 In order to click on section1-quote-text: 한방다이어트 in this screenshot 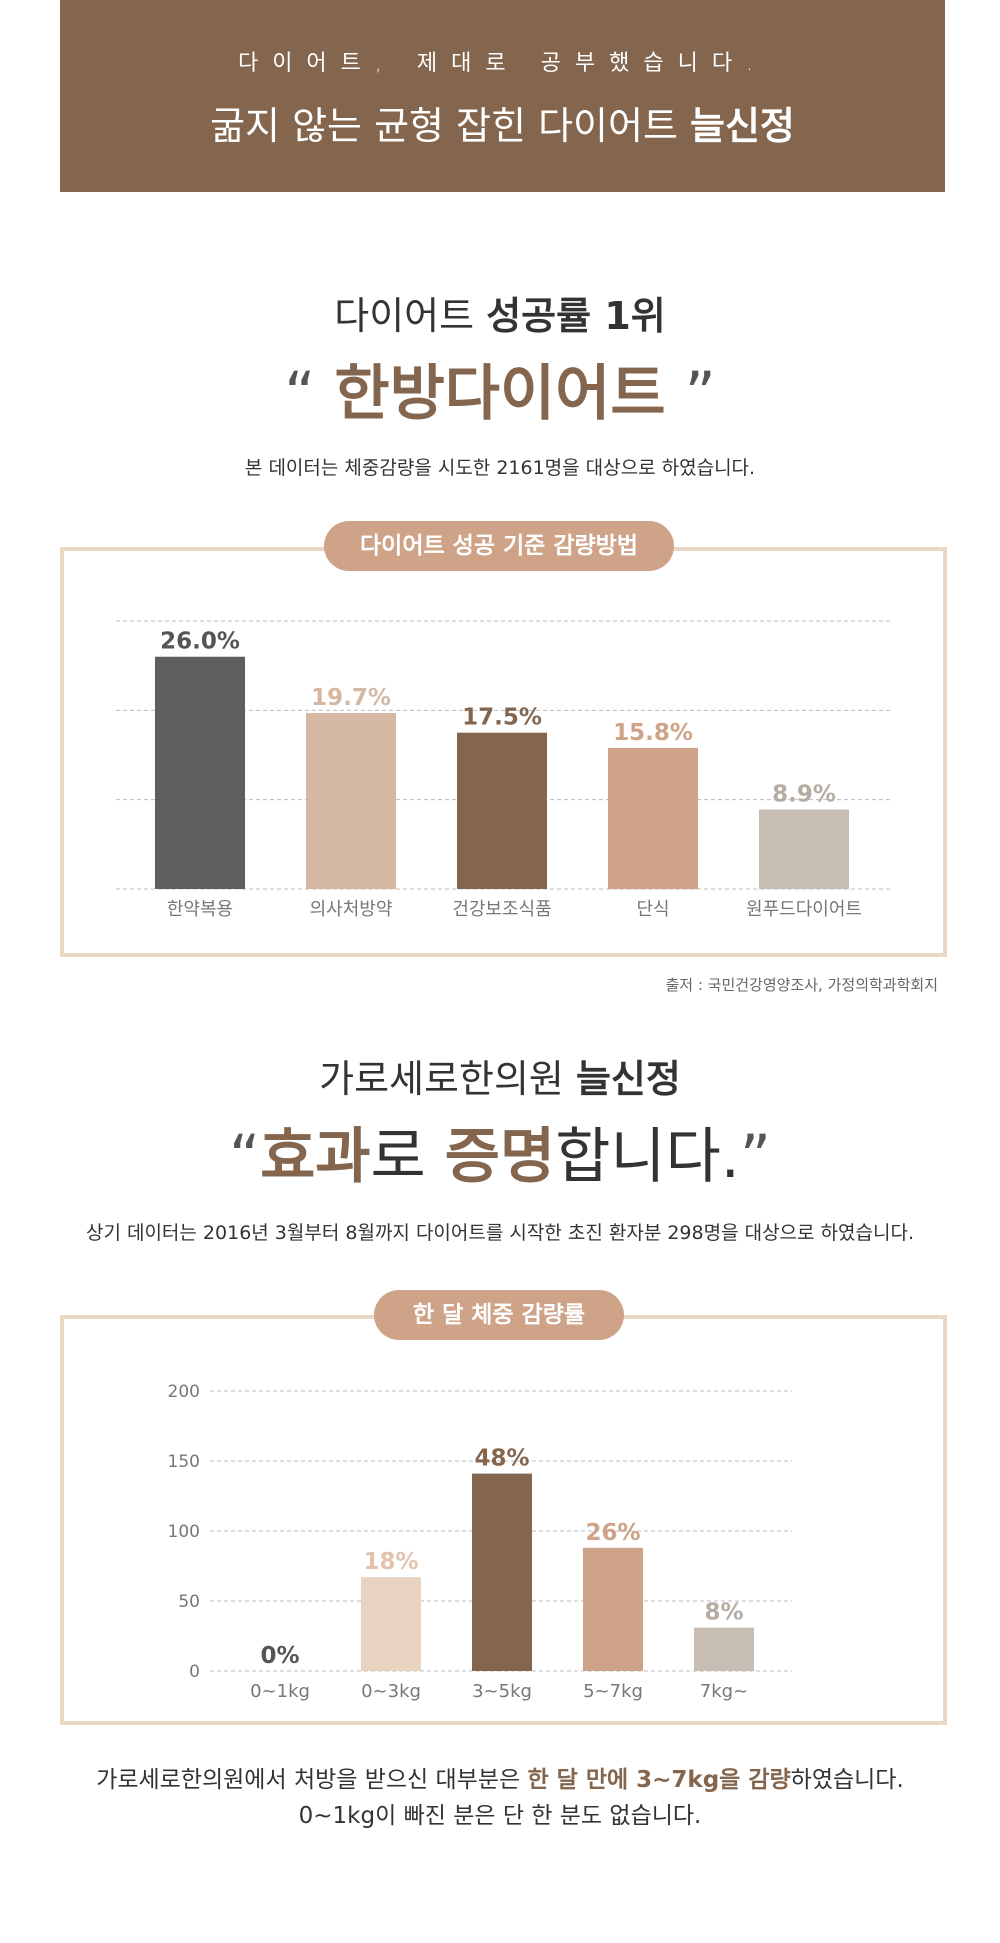, I will do `click(500, 394)`.